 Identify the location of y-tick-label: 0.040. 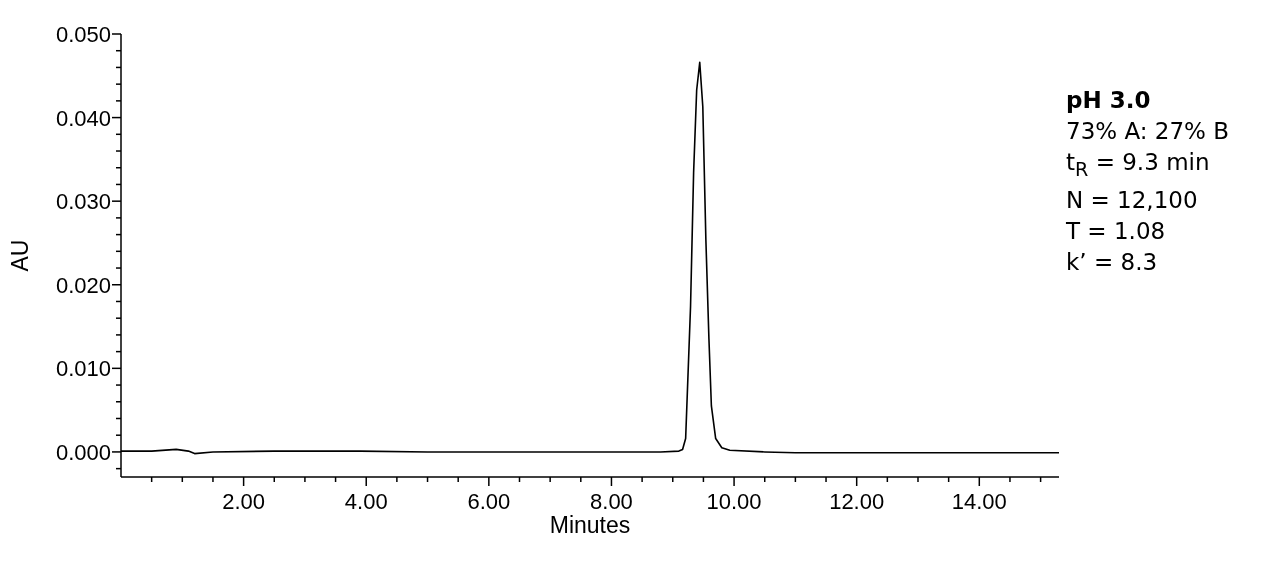
(83, 118).